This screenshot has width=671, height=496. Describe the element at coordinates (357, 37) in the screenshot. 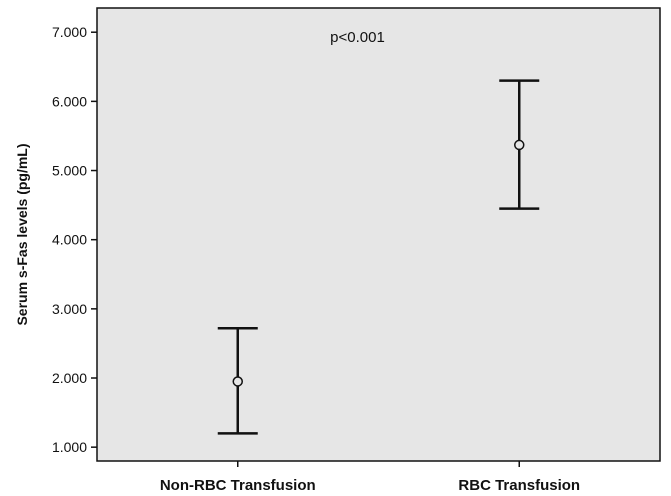

I see `p-value-annotation: p<0.001` at that location.